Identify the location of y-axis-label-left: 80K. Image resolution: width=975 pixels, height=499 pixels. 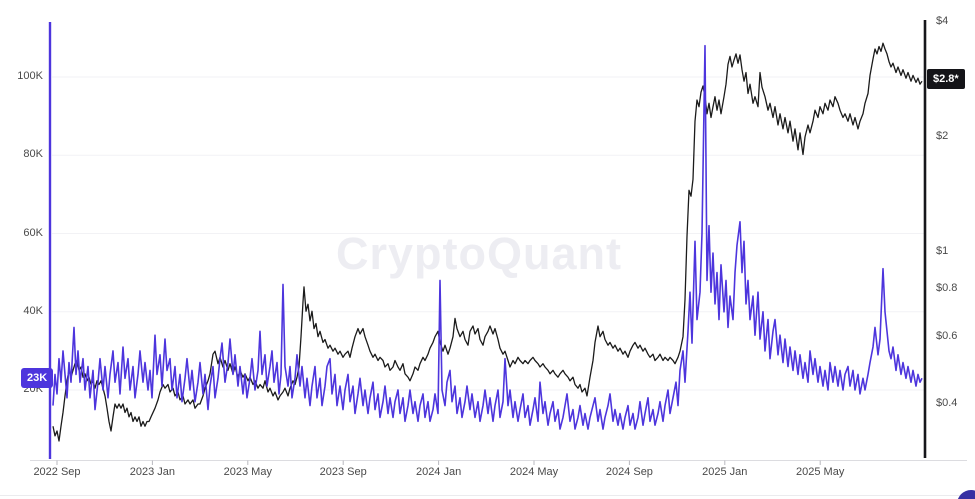
(33, 154).